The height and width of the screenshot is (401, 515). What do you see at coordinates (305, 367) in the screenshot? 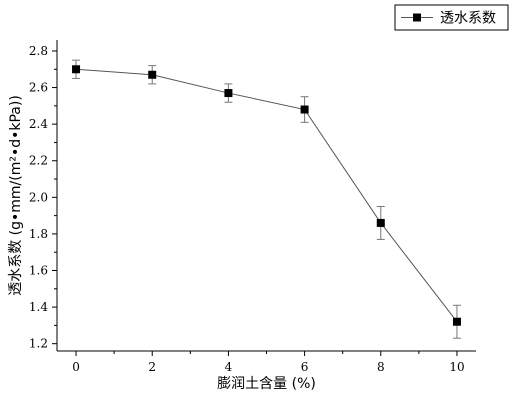
I see `x-tick-label: 6` at bounding box center [305, 367].